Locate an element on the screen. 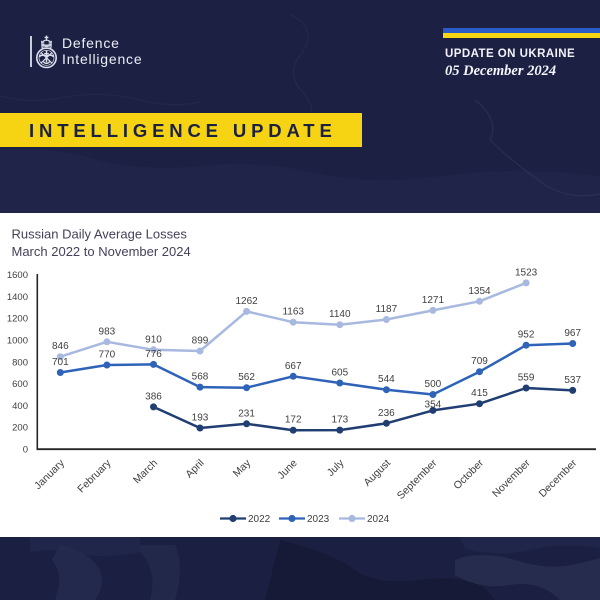 The image size is (600, 600). svg-text: 667 is located at coordinates (293, 366).